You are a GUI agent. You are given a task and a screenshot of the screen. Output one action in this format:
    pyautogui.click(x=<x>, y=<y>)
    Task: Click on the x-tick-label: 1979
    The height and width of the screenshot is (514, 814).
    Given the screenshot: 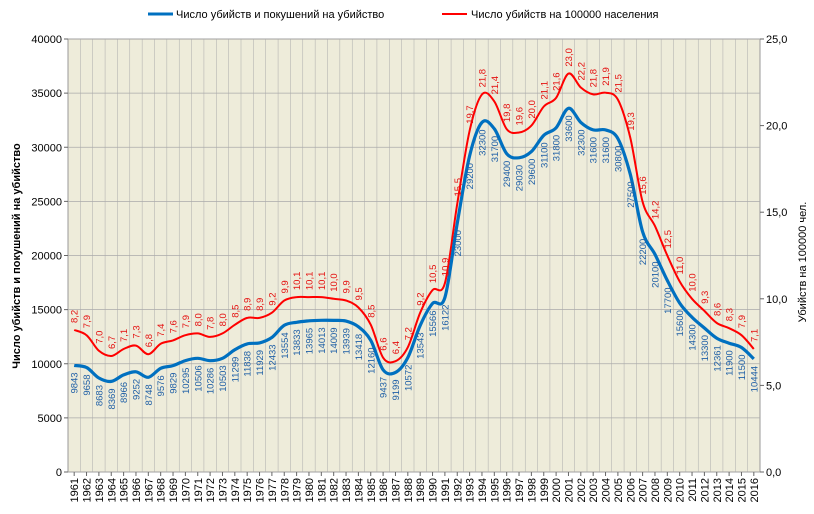 What is the action you would take?
    pyautogui.click(x=298, y=490)
    